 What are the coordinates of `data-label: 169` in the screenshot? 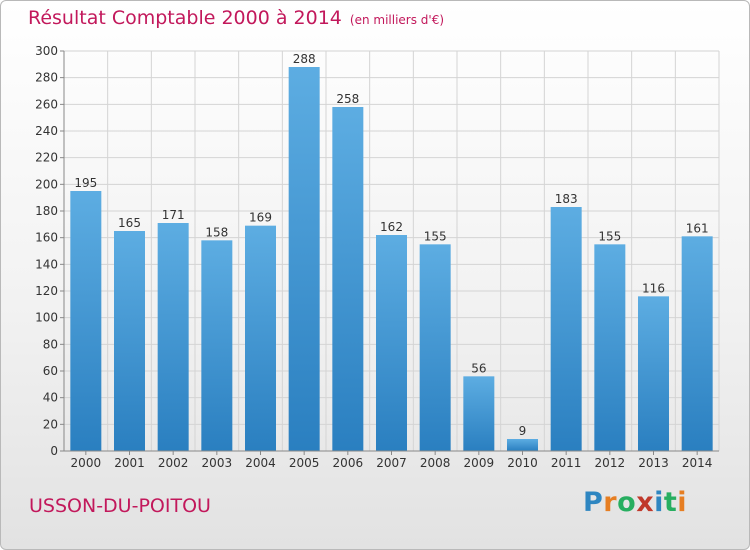 It's located at (260, 218).